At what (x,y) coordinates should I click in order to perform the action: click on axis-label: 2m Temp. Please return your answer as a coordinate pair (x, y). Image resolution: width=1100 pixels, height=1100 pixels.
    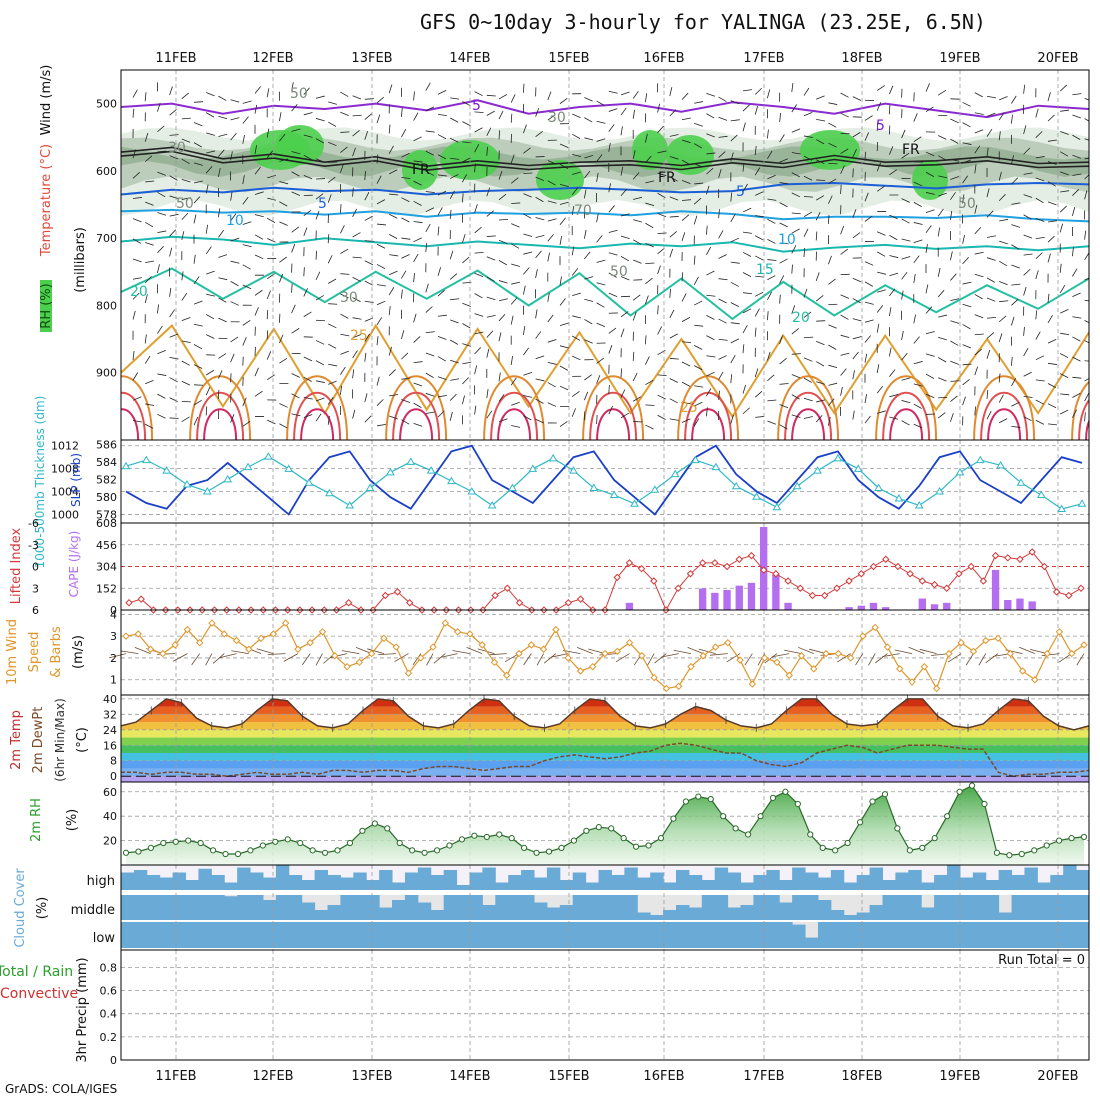
    Looking at the image, I should click on (16, 740).